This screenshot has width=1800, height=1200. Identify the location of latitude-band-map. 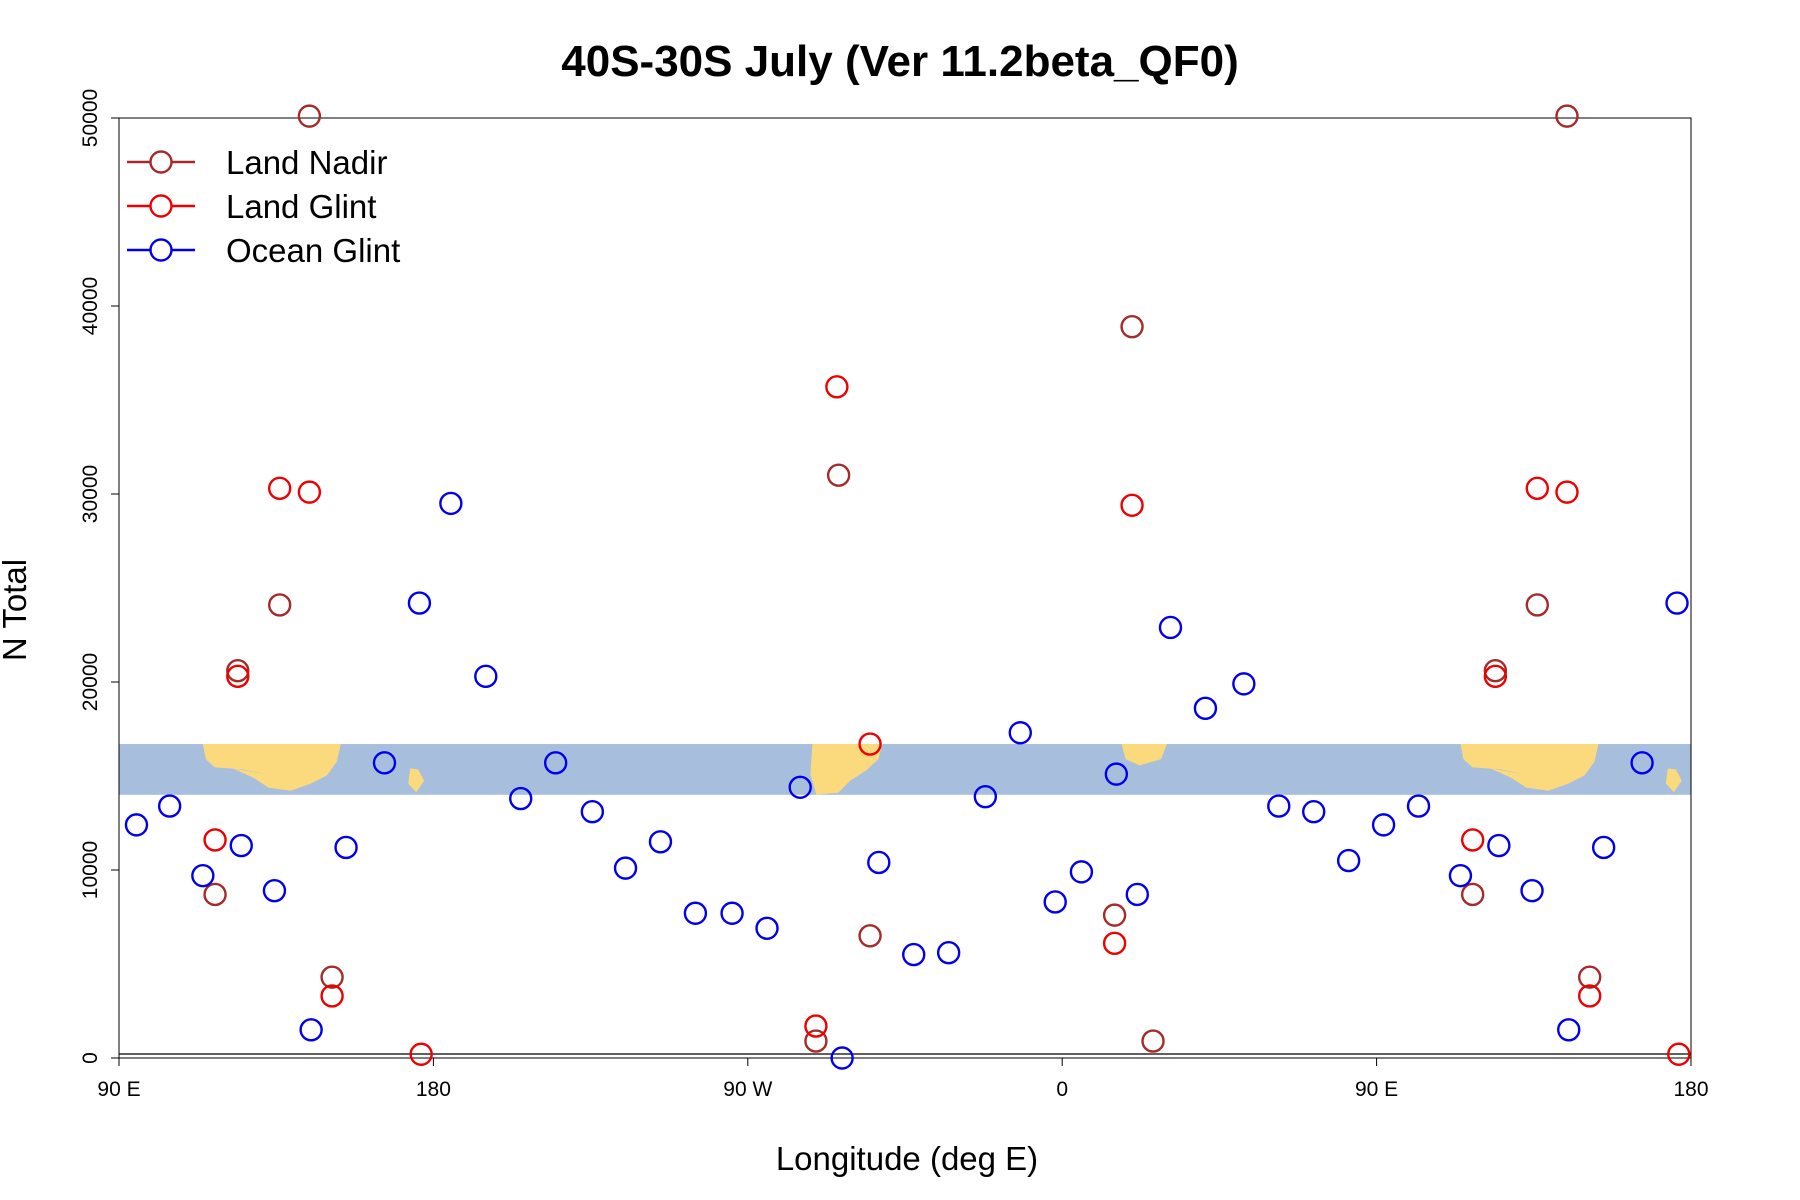
(905, 769).